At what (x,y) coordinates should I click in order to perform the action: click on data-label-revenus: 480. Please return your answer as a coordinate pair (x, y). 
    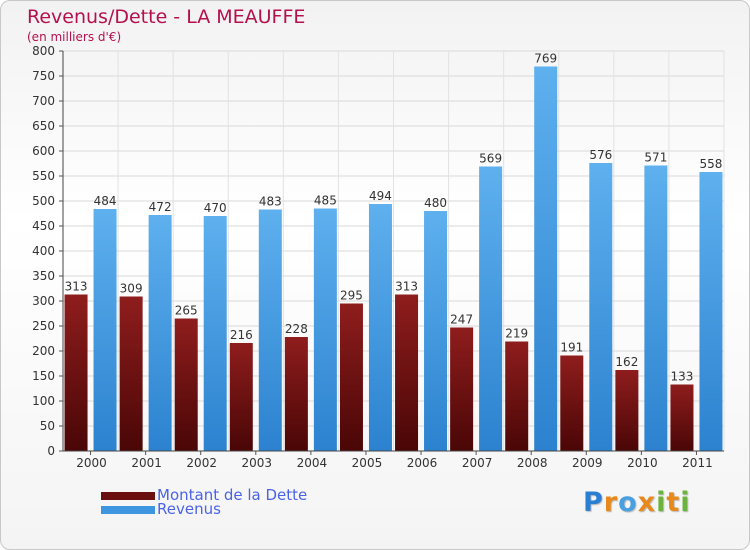
    Looking at the image, I should click on (435, 203).